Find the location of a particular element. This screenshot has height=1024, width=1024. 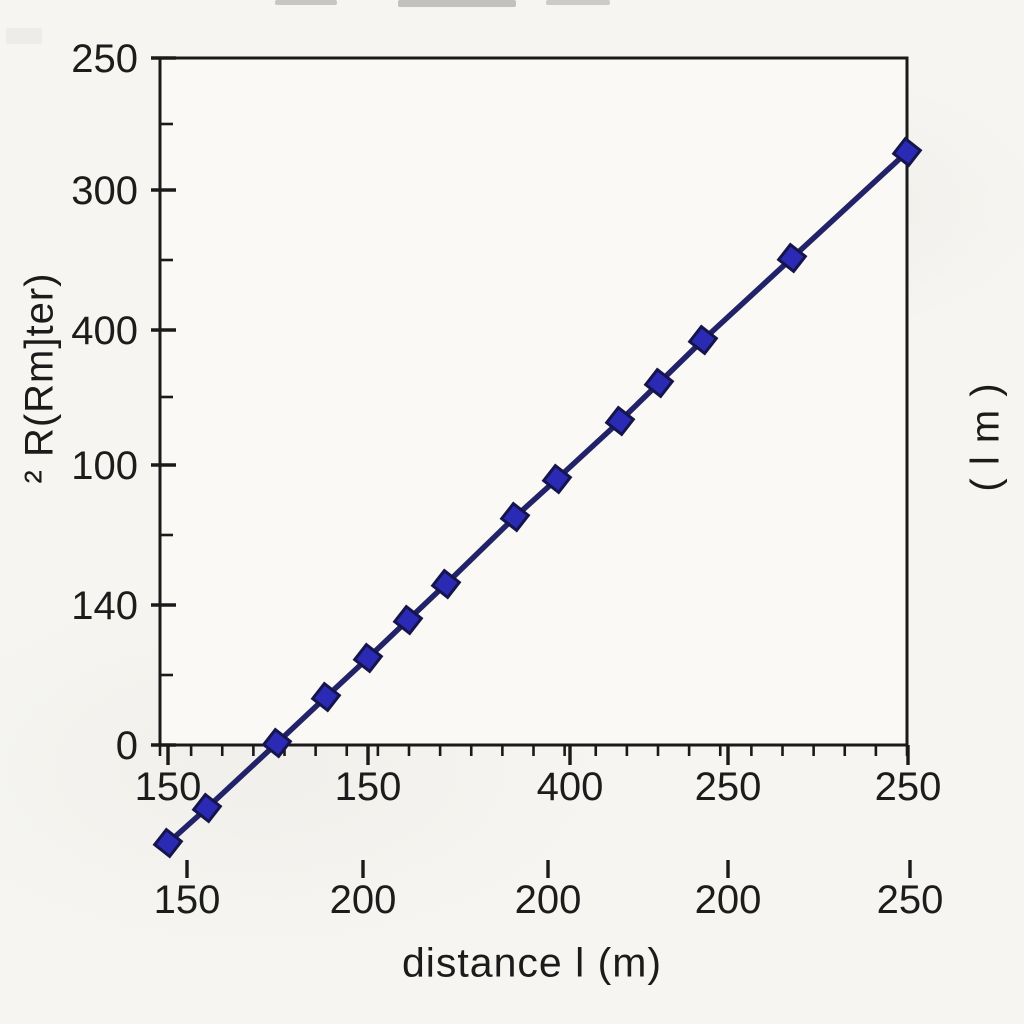

x-axis-title: distance l (m) is located at coordinates (532, 962).